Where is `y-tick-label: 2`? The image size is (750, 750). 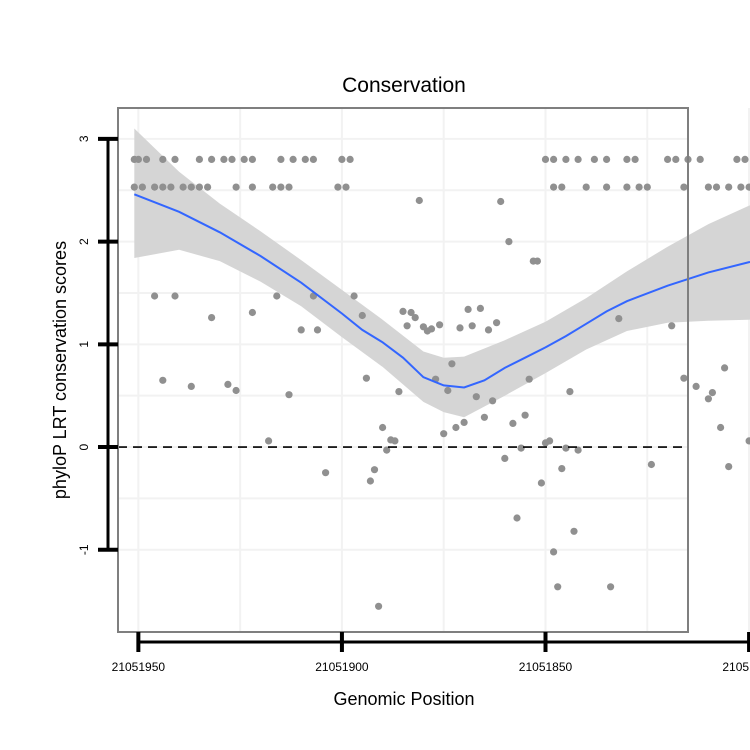 y-tick-label: 2 is located at coordinates (84, 241).